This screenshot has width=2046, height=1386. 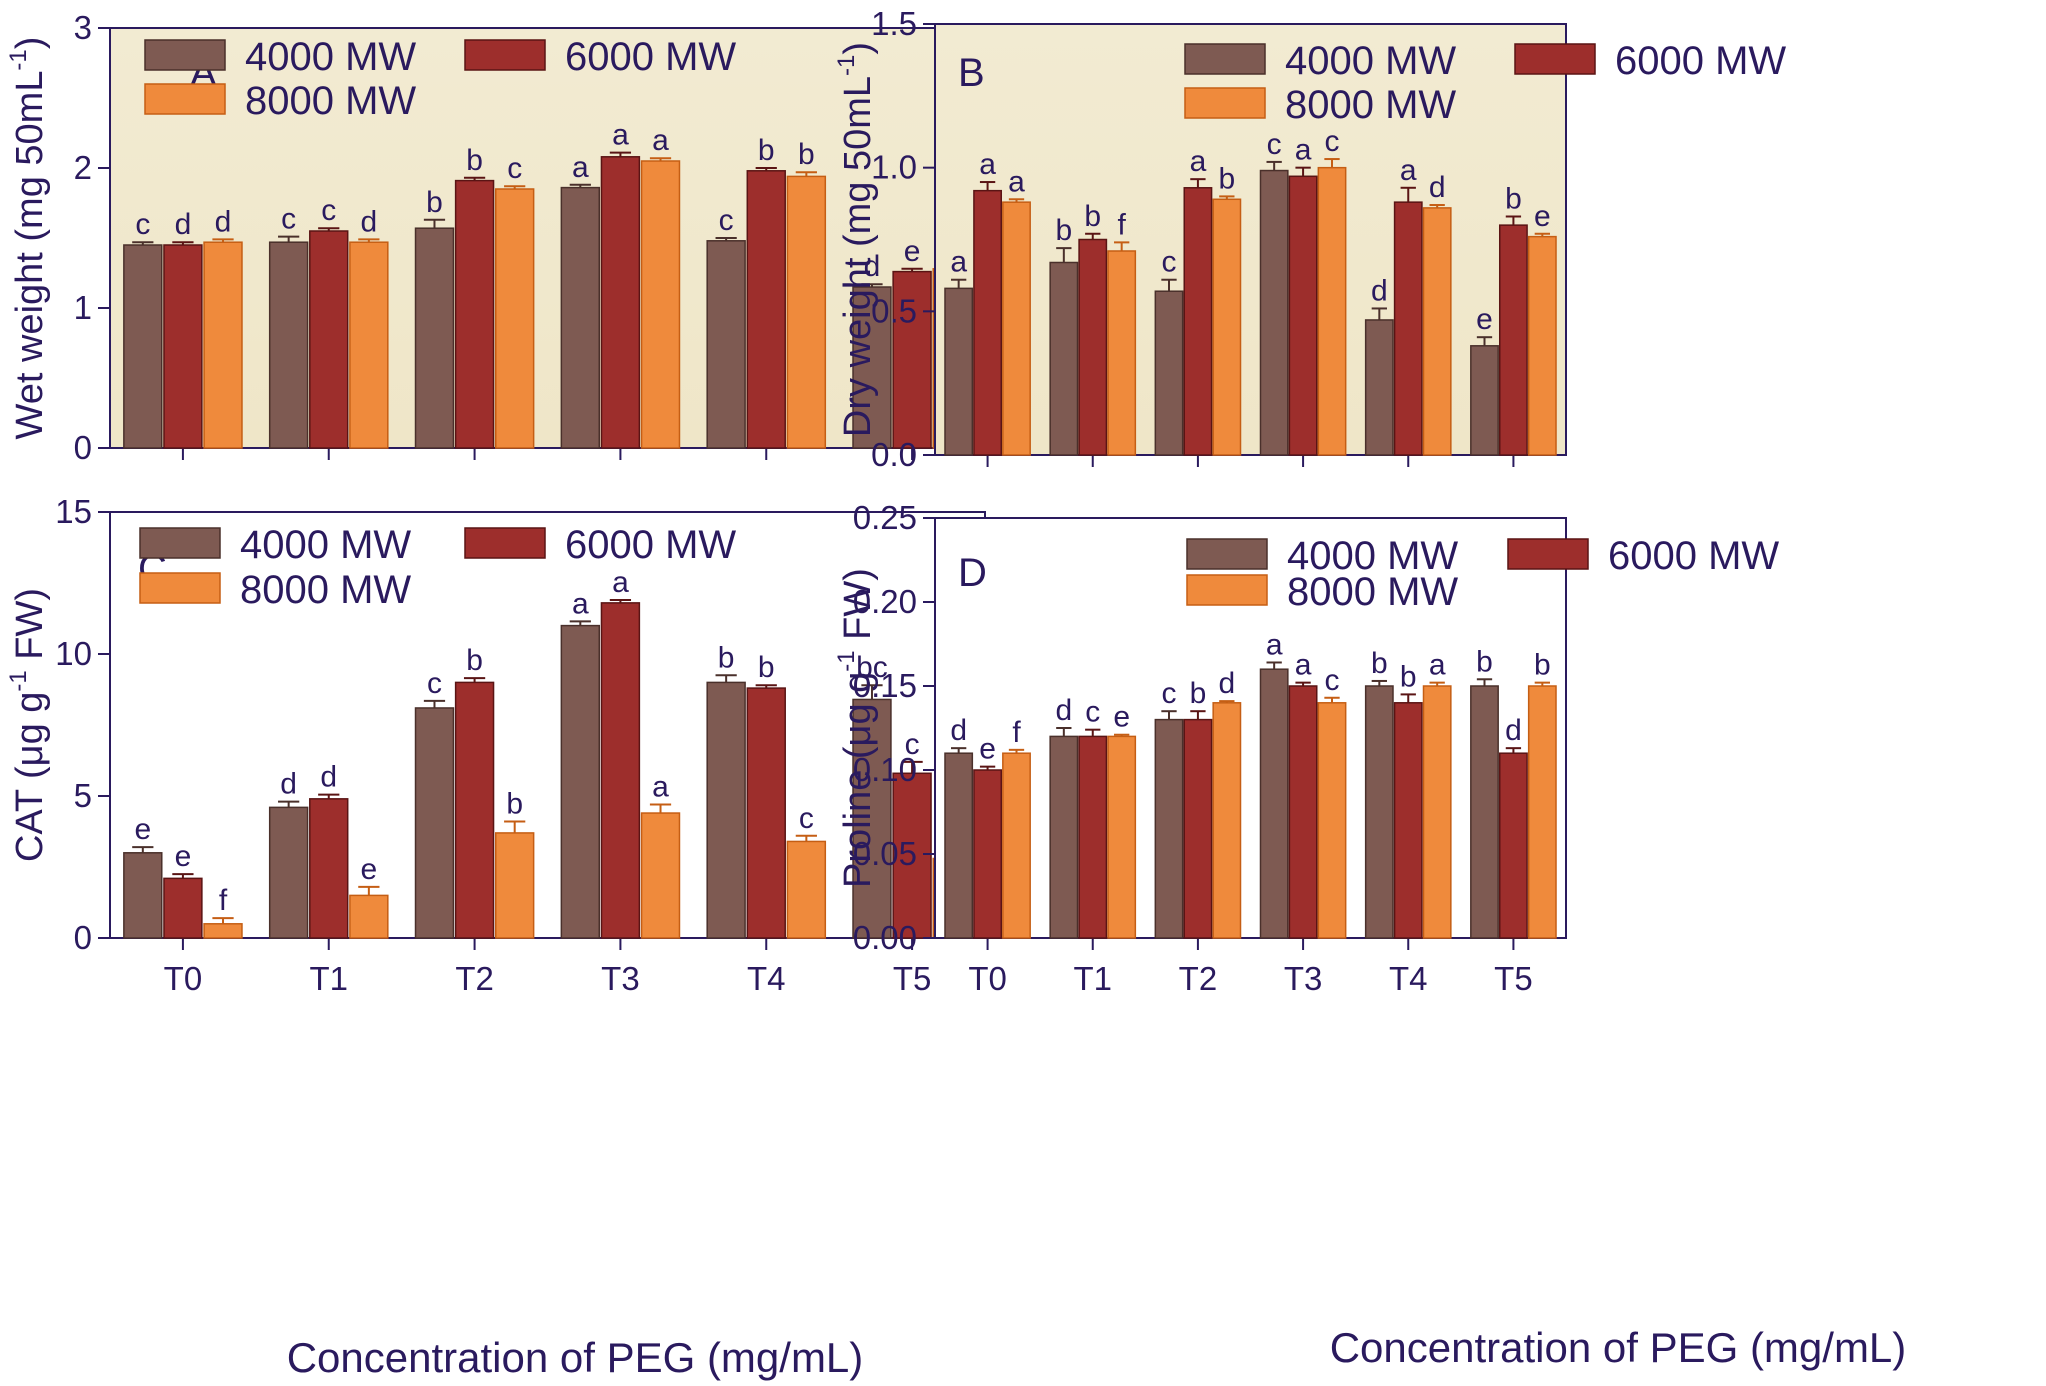 I want to click on panel-c-y-tick-label: 5, so click(x=83, y=795).